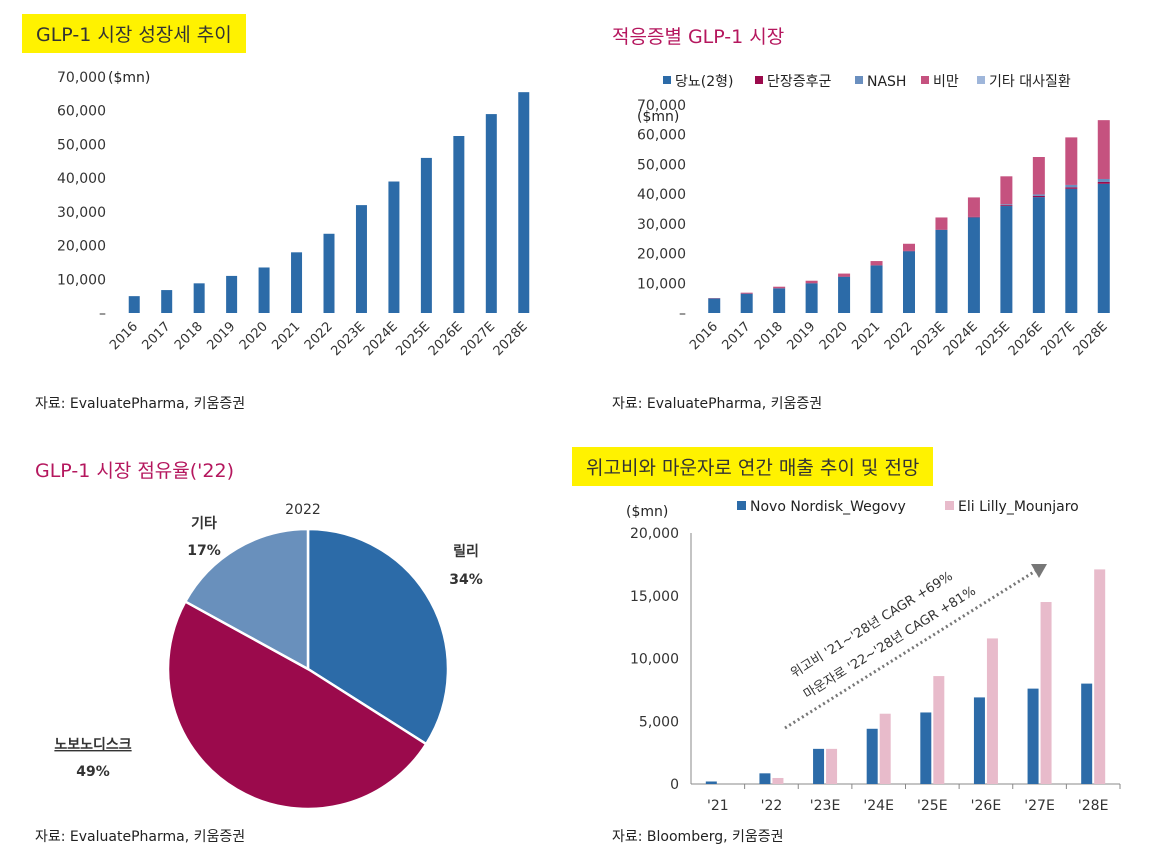 The height and width of the screenshot is (864, 1157). What do you see at coordinates (1091, 339) in the screenshot?
I see `x-tick-label: 2028E` at bounding box center [1091, 339].